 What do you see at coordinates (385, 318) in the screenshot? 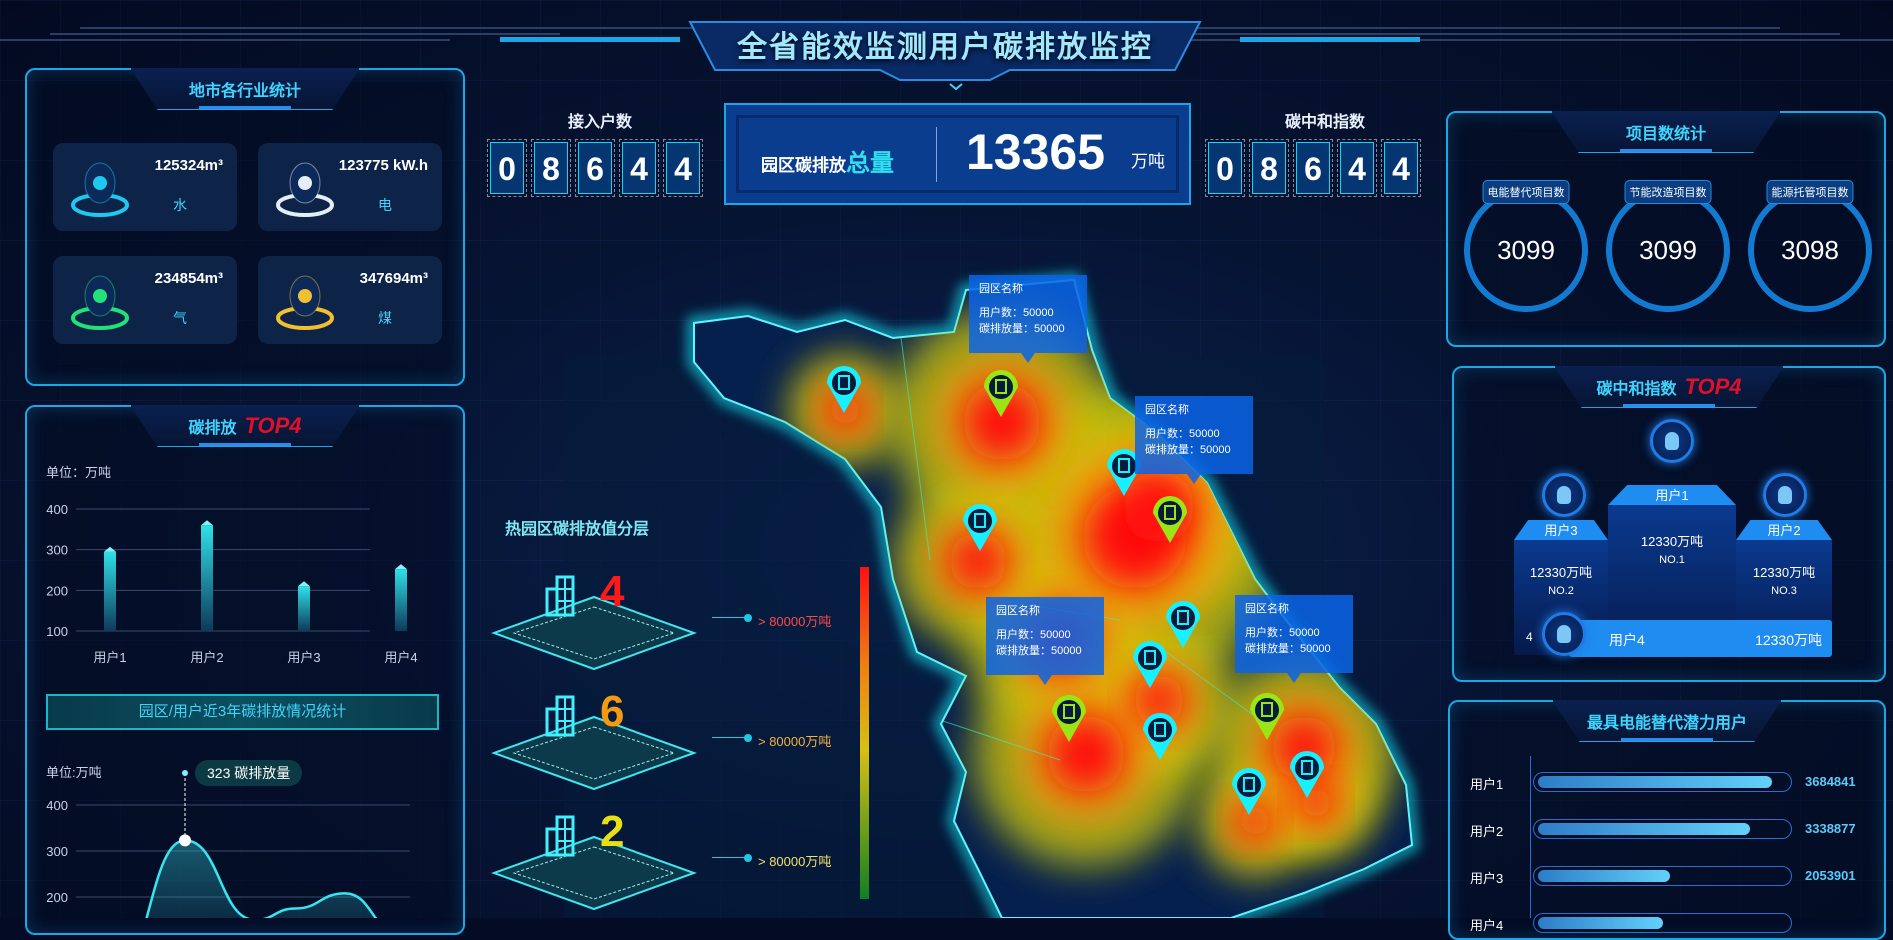
I see `industry-label: 煤` at bounding box center [385, 318].